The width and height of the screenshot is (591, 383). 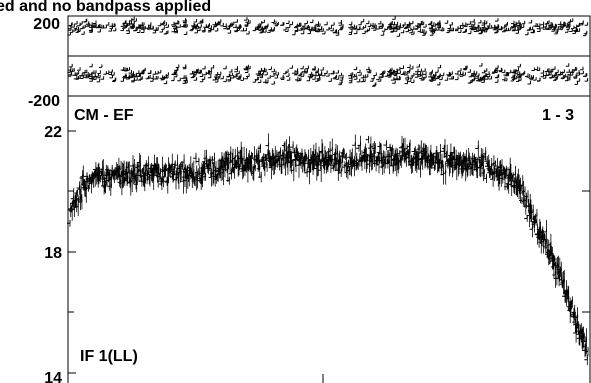 What do you see at coordinates (105, 7) in the screenshot?
I see `chart-title: ed and no bandpass applied` at bounding box center [105, 7].